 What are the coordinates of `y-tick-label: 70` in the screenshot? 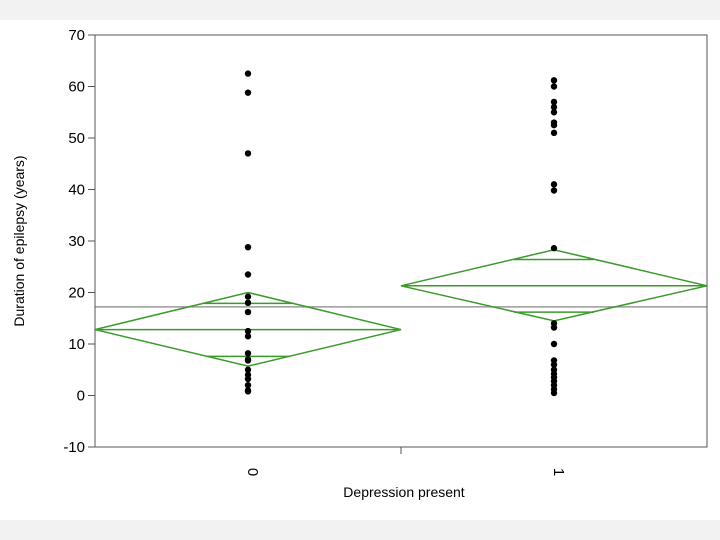 It's located at (76, 35).